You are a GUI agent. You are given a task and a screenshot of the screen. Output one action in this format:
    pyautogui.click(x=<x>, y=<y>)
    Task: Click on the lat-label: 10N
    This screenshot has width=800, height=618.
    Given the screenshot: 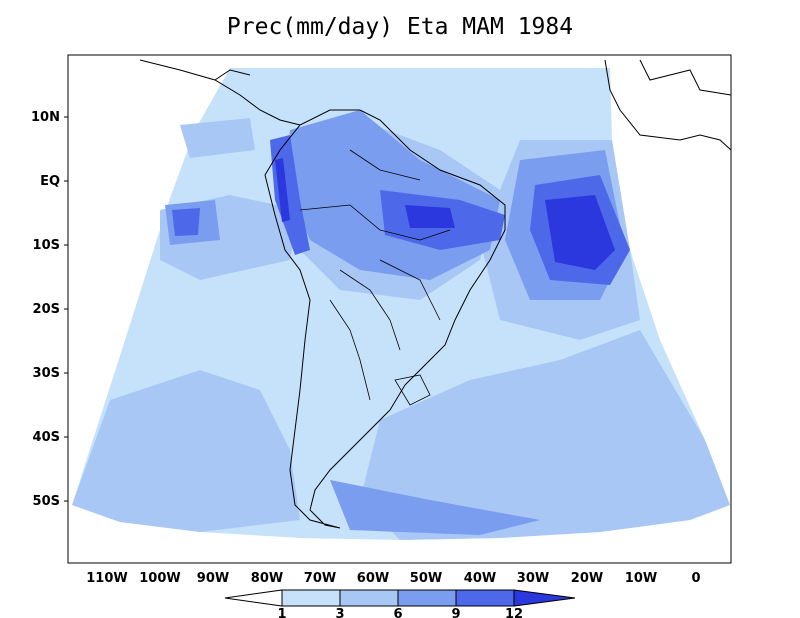 What is the action you would take?
    pyautogui.click(x=45, y=117)
    